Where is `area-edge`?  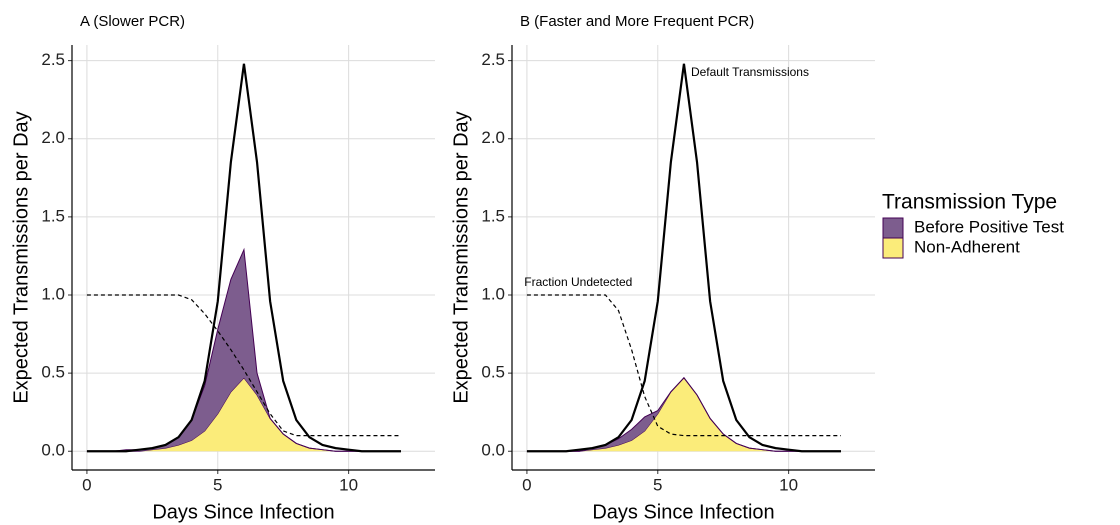
area-edge is located at coordinates (683, 414).